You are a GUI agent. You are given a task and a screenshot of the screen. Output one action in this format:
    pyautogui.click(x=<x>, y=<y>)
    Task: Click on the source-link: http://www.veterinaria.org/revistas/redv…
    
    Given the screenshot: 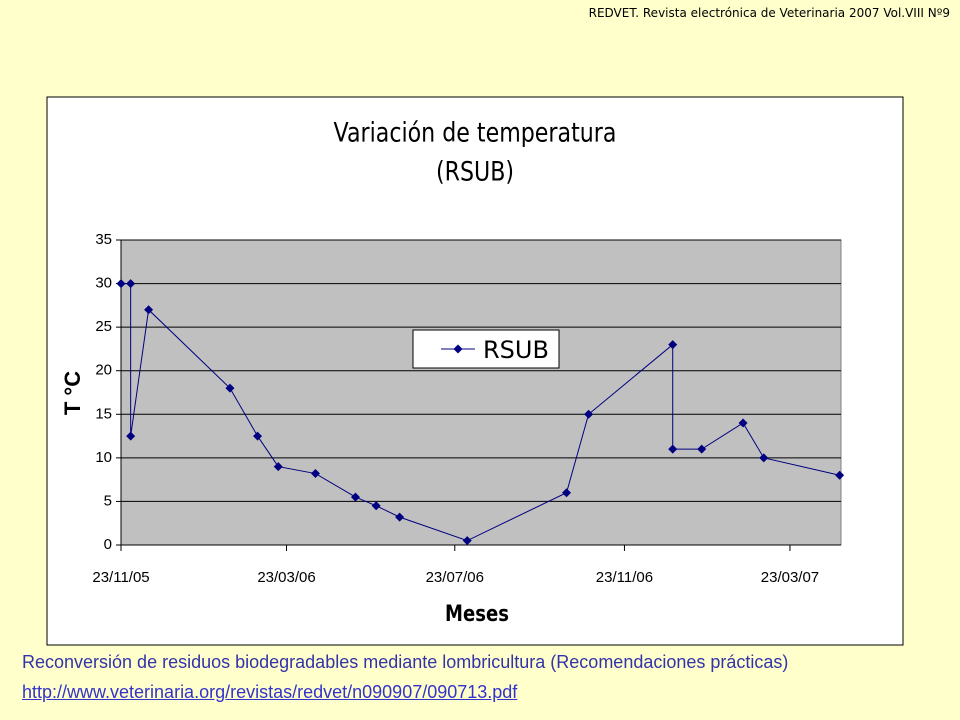 What is the action you would take?
    pyautogui.click(x=270, y=692)
    